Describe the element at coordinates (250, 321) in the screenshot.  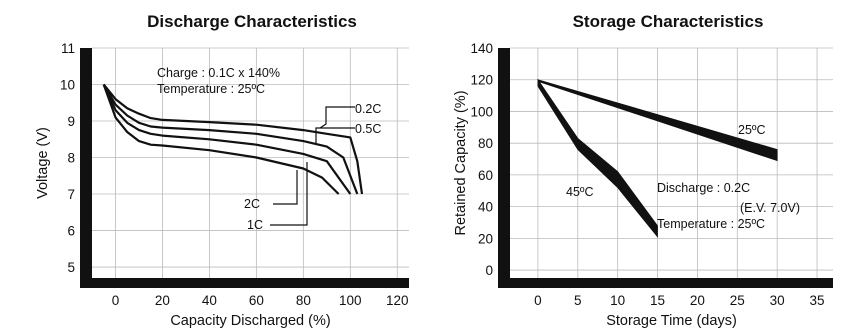
I see `x-axis-label: Capacity Discharged (%)` at that location.